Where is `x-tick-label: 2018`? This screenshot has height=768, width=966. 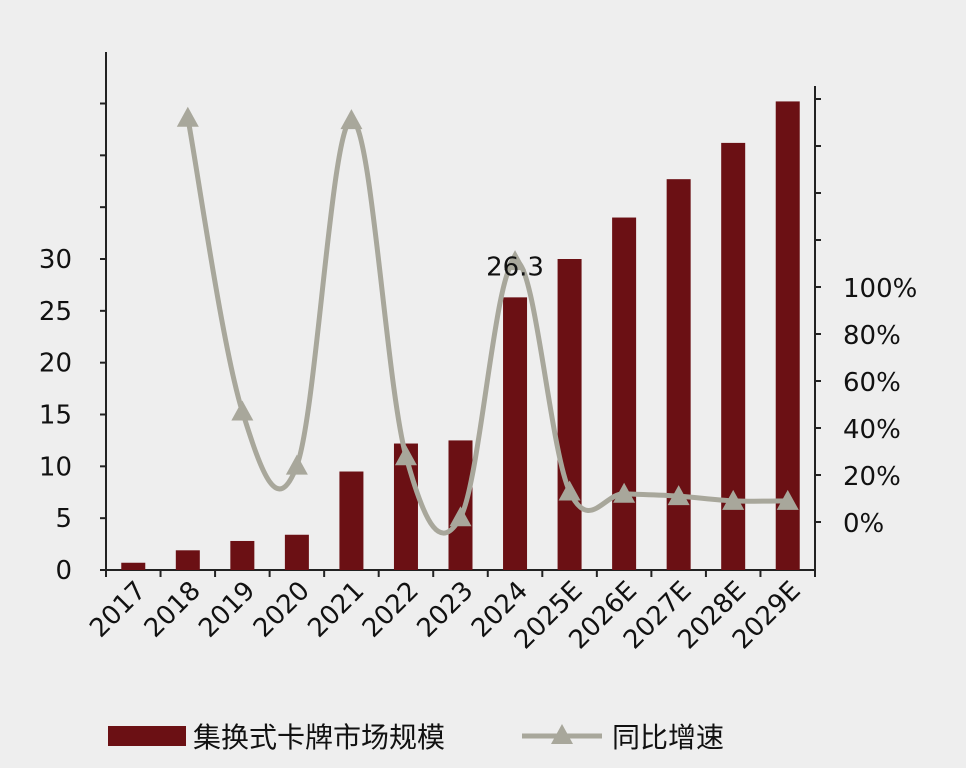
x-tick-label: 2018 is located at coordinates (173, 610).